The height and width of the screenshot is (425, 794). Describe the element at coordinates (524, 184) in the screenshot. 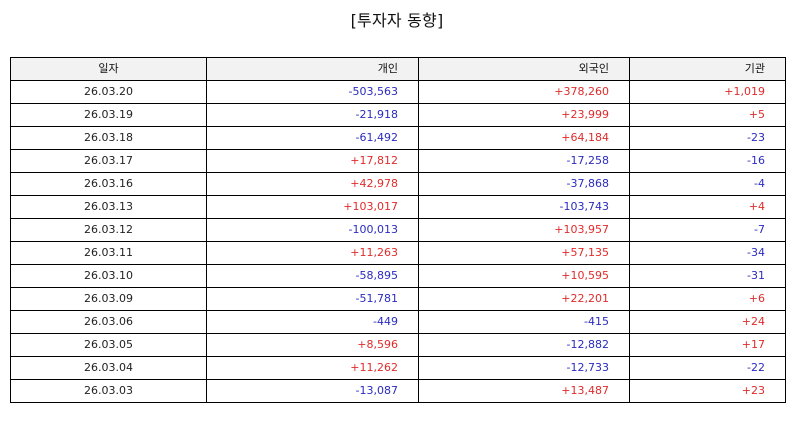

I see `foreign-cell: -37,868` at that location.